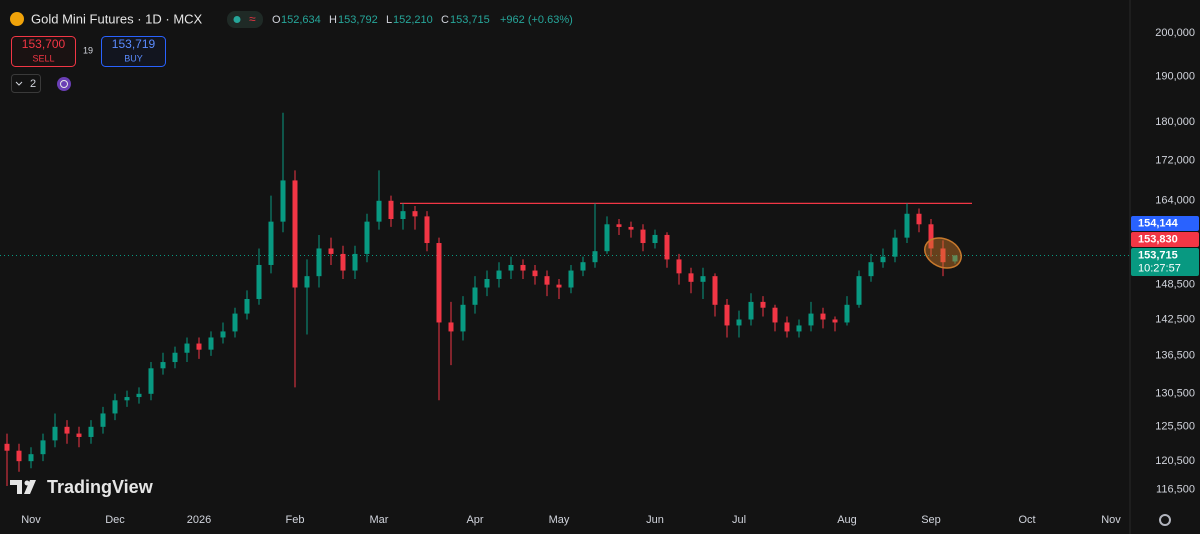  Describe the element at coordinates (1158, 223) in the screenshot. I see `price-tag-label: 154,144` at that location.